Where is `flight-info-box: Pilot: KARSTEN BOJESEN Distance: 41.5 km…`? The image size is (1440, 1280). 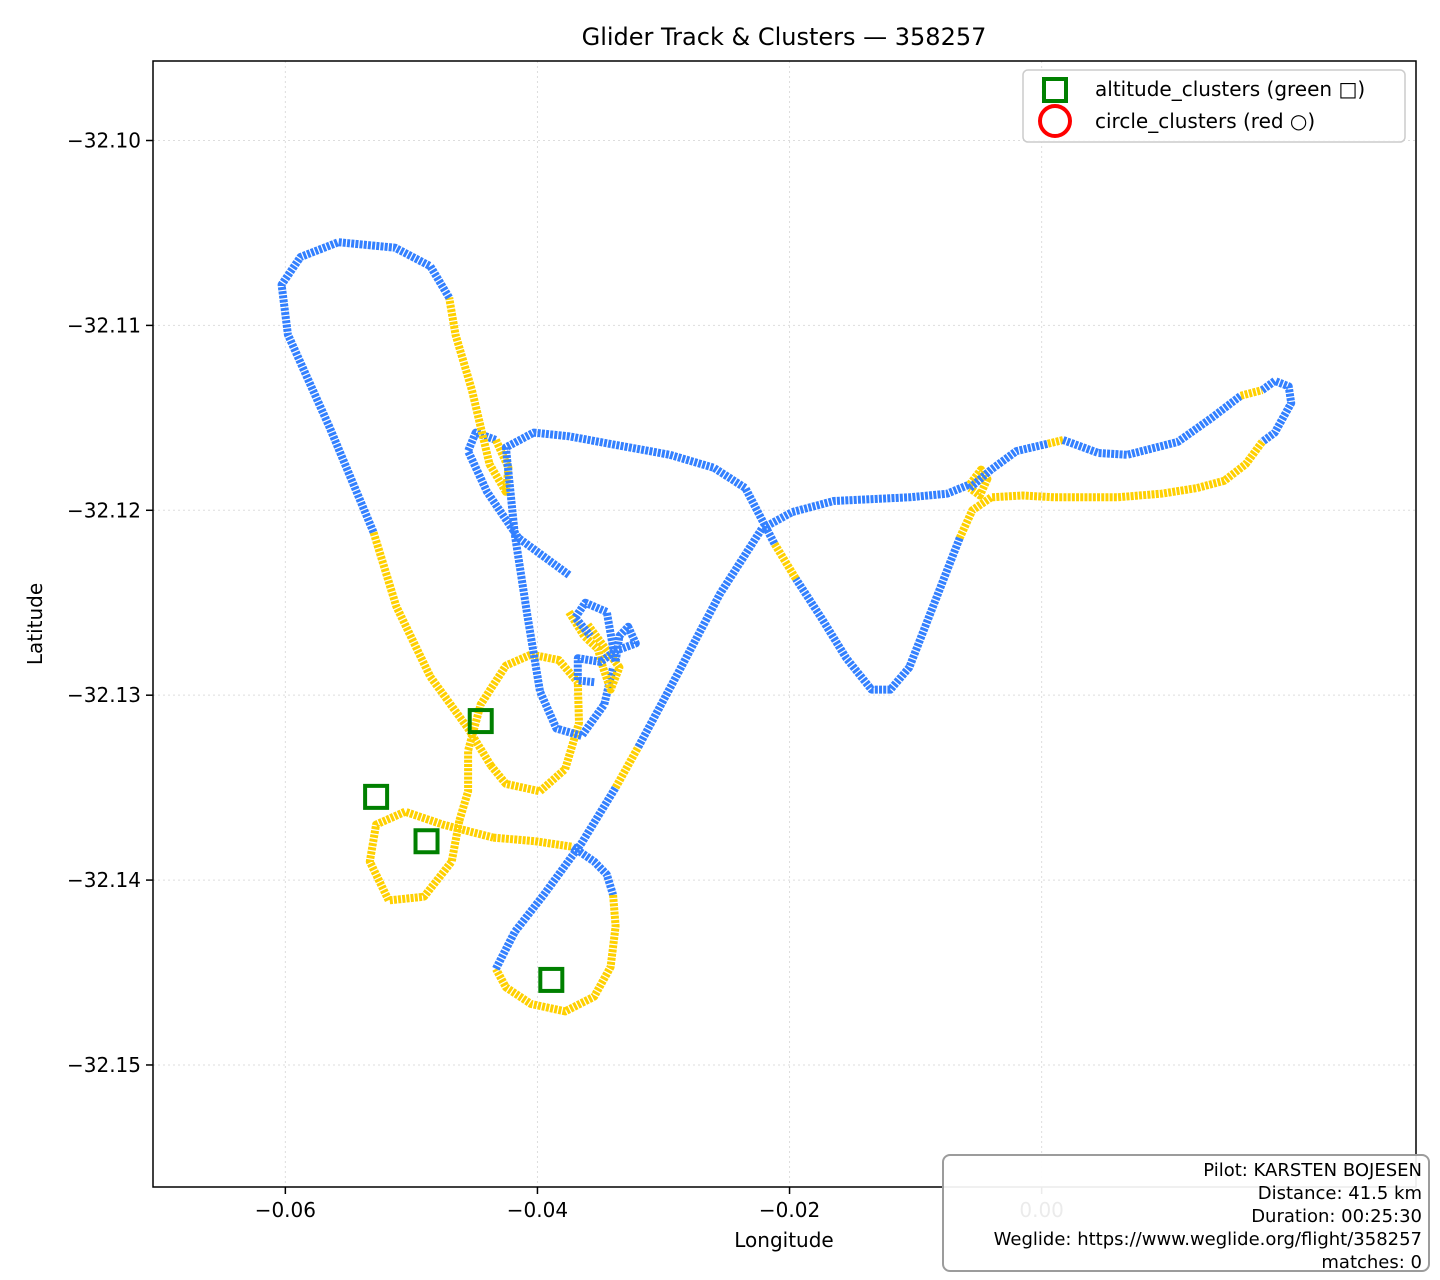
flight-info-box: Pilot: KARSTEN BOJESEN Distance: 41.5 km… is located at coordinates (1186, 1213).